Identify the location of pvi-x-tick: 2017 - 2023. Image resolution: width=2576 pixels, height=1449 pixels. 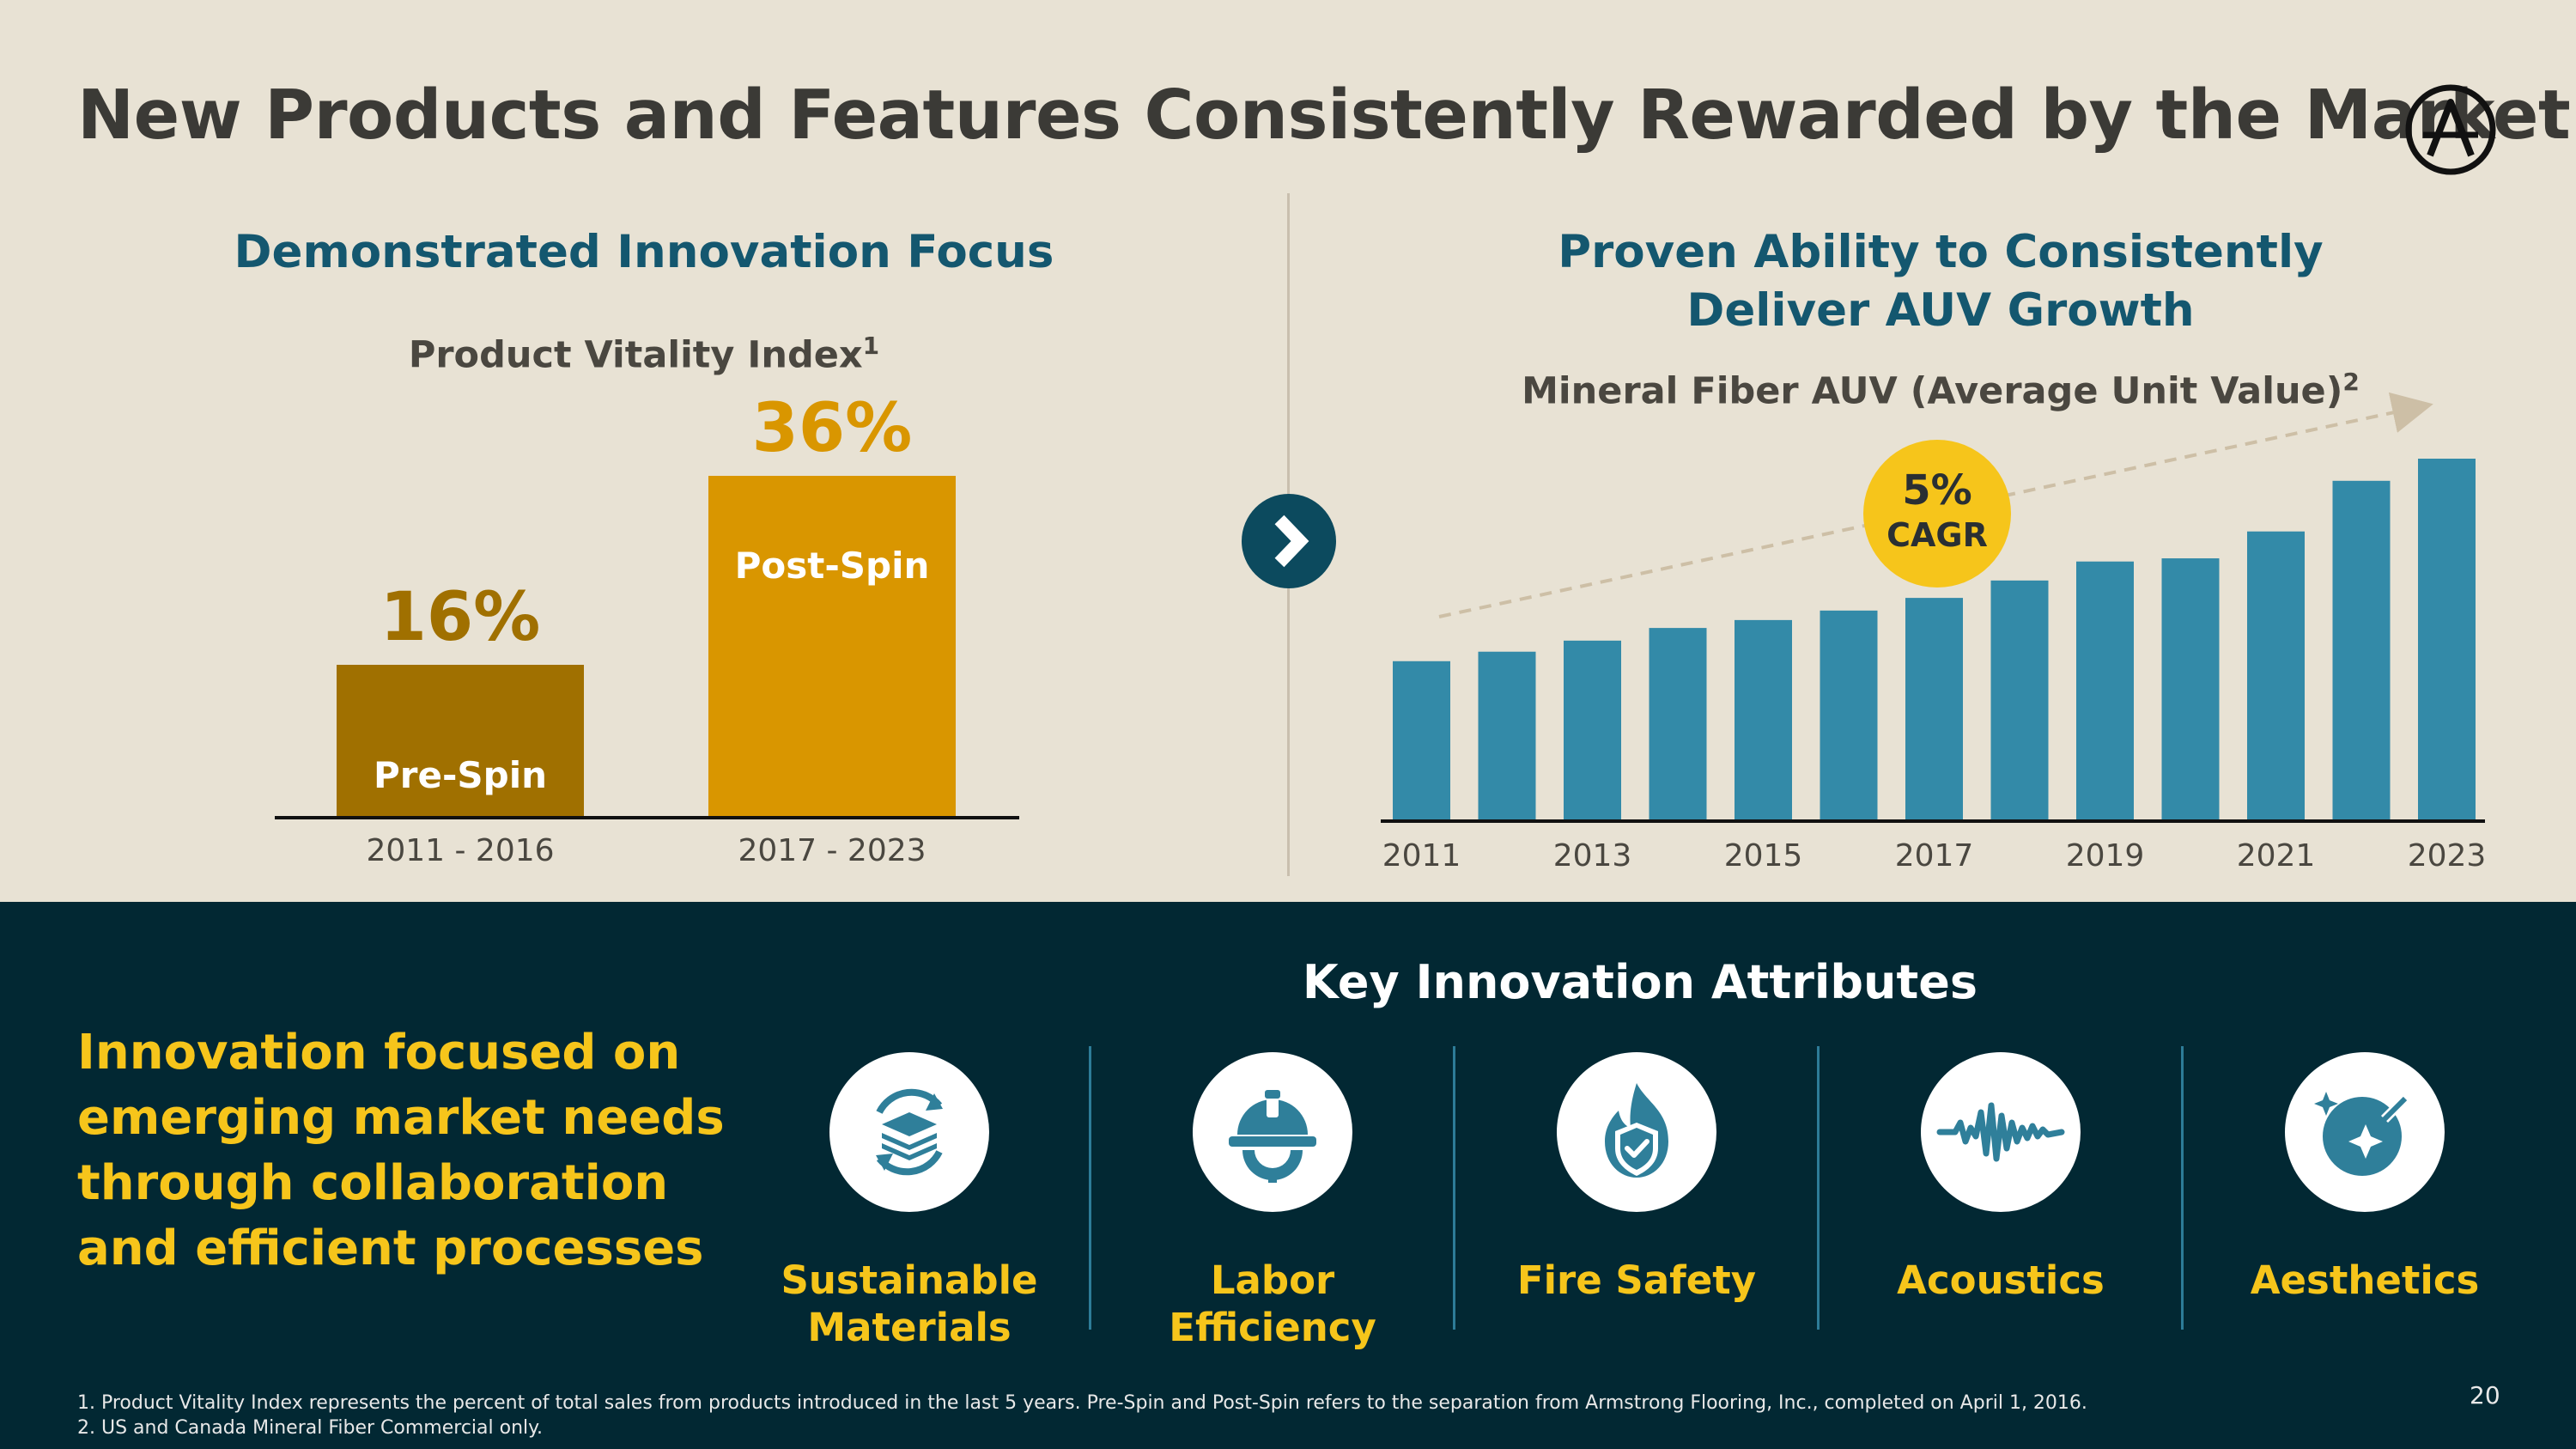
(832, 850).